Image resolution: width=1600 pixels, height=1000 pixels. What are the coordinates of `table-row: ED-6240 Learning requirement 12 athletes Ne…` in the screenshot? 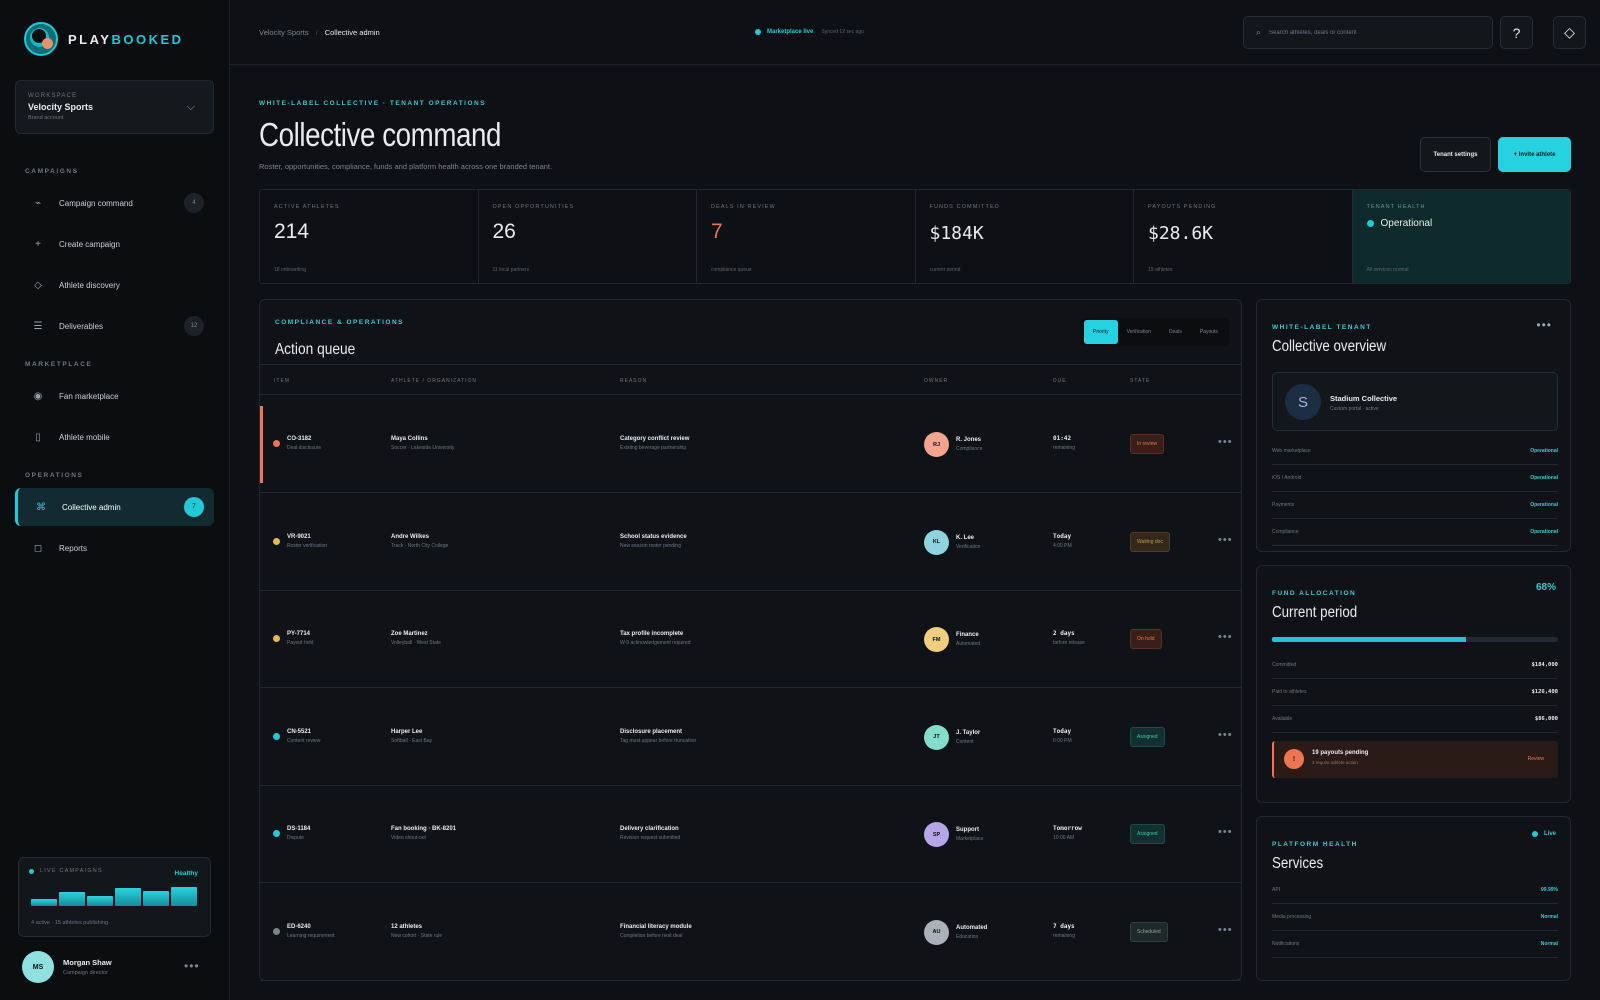 It's located at (750, 932).